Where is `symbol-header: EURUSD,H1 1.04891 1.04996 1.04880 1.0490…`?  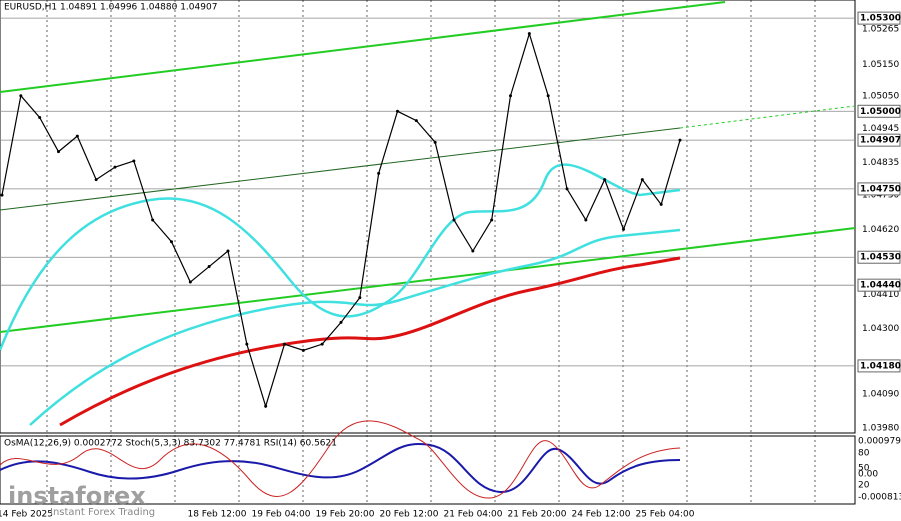
symbol-header: EURUSD,H1 1.04891 1.04996 1.04880 1.0490… is located at coordinates (110, 8).